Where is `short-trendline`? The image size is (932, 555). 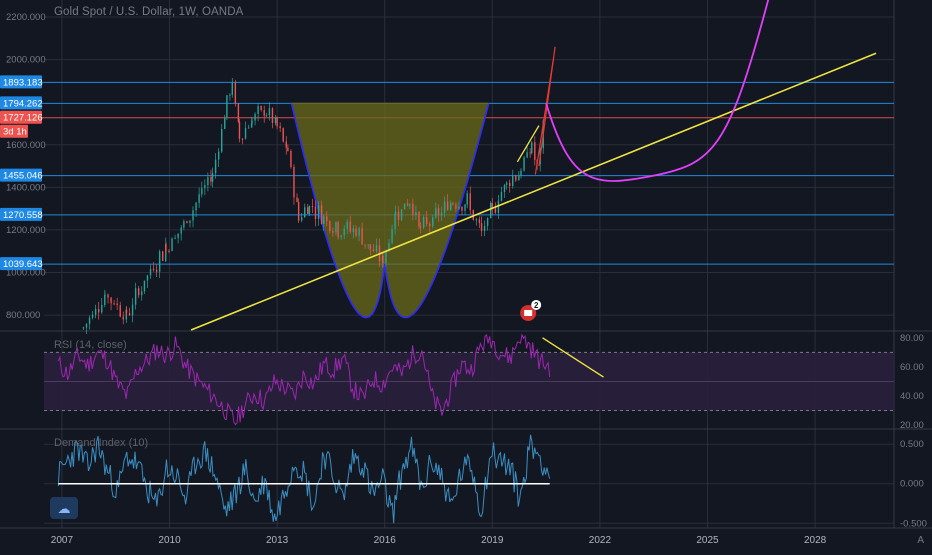 short-trendline is located at coordinates (528, 144).